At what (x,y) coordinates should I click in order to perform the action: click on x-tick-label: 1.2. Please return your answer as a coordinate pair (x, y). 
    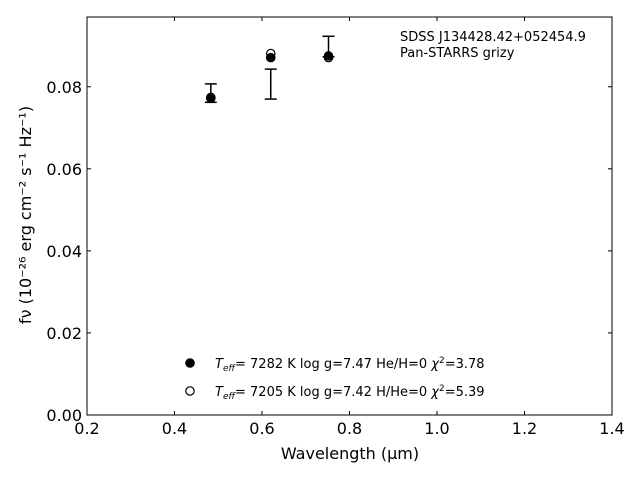
    Looking at the image, I should click on (524, 428).